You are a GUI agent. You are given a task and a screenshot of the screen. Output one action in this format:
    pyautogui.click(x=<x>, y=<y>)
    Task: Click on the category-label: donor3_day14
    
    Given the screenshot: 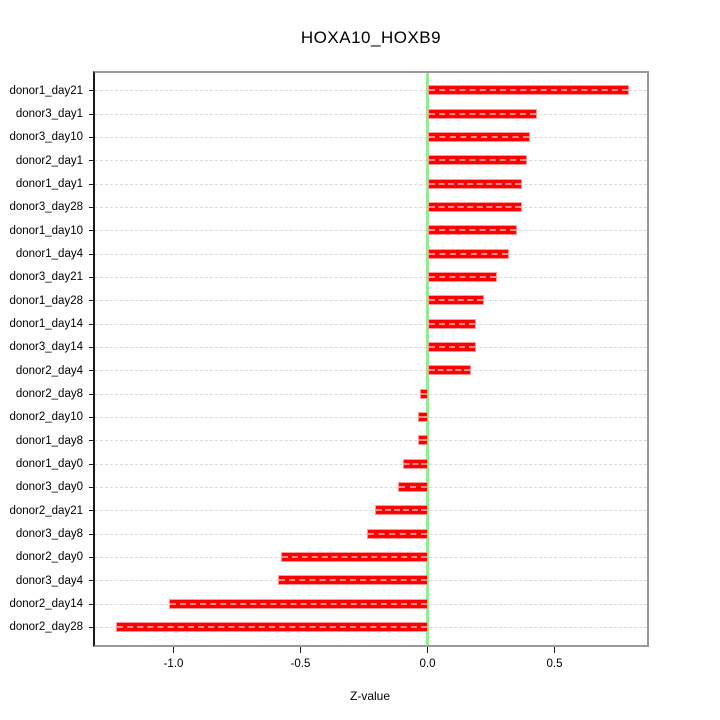 What is the action you would take?
    pyautogui.click(x=46, y=347)
    